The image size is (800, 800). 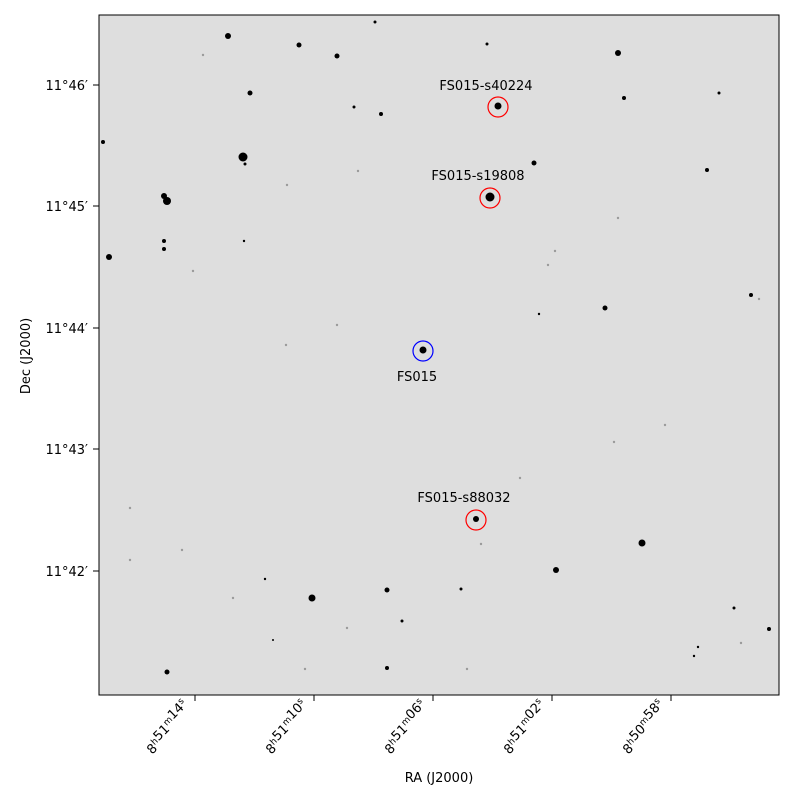 What do you see at coordinates (524, 726) in the screenshot?
I see `x-tick-label: 8h51m02s` at bounding box center [524, 726].